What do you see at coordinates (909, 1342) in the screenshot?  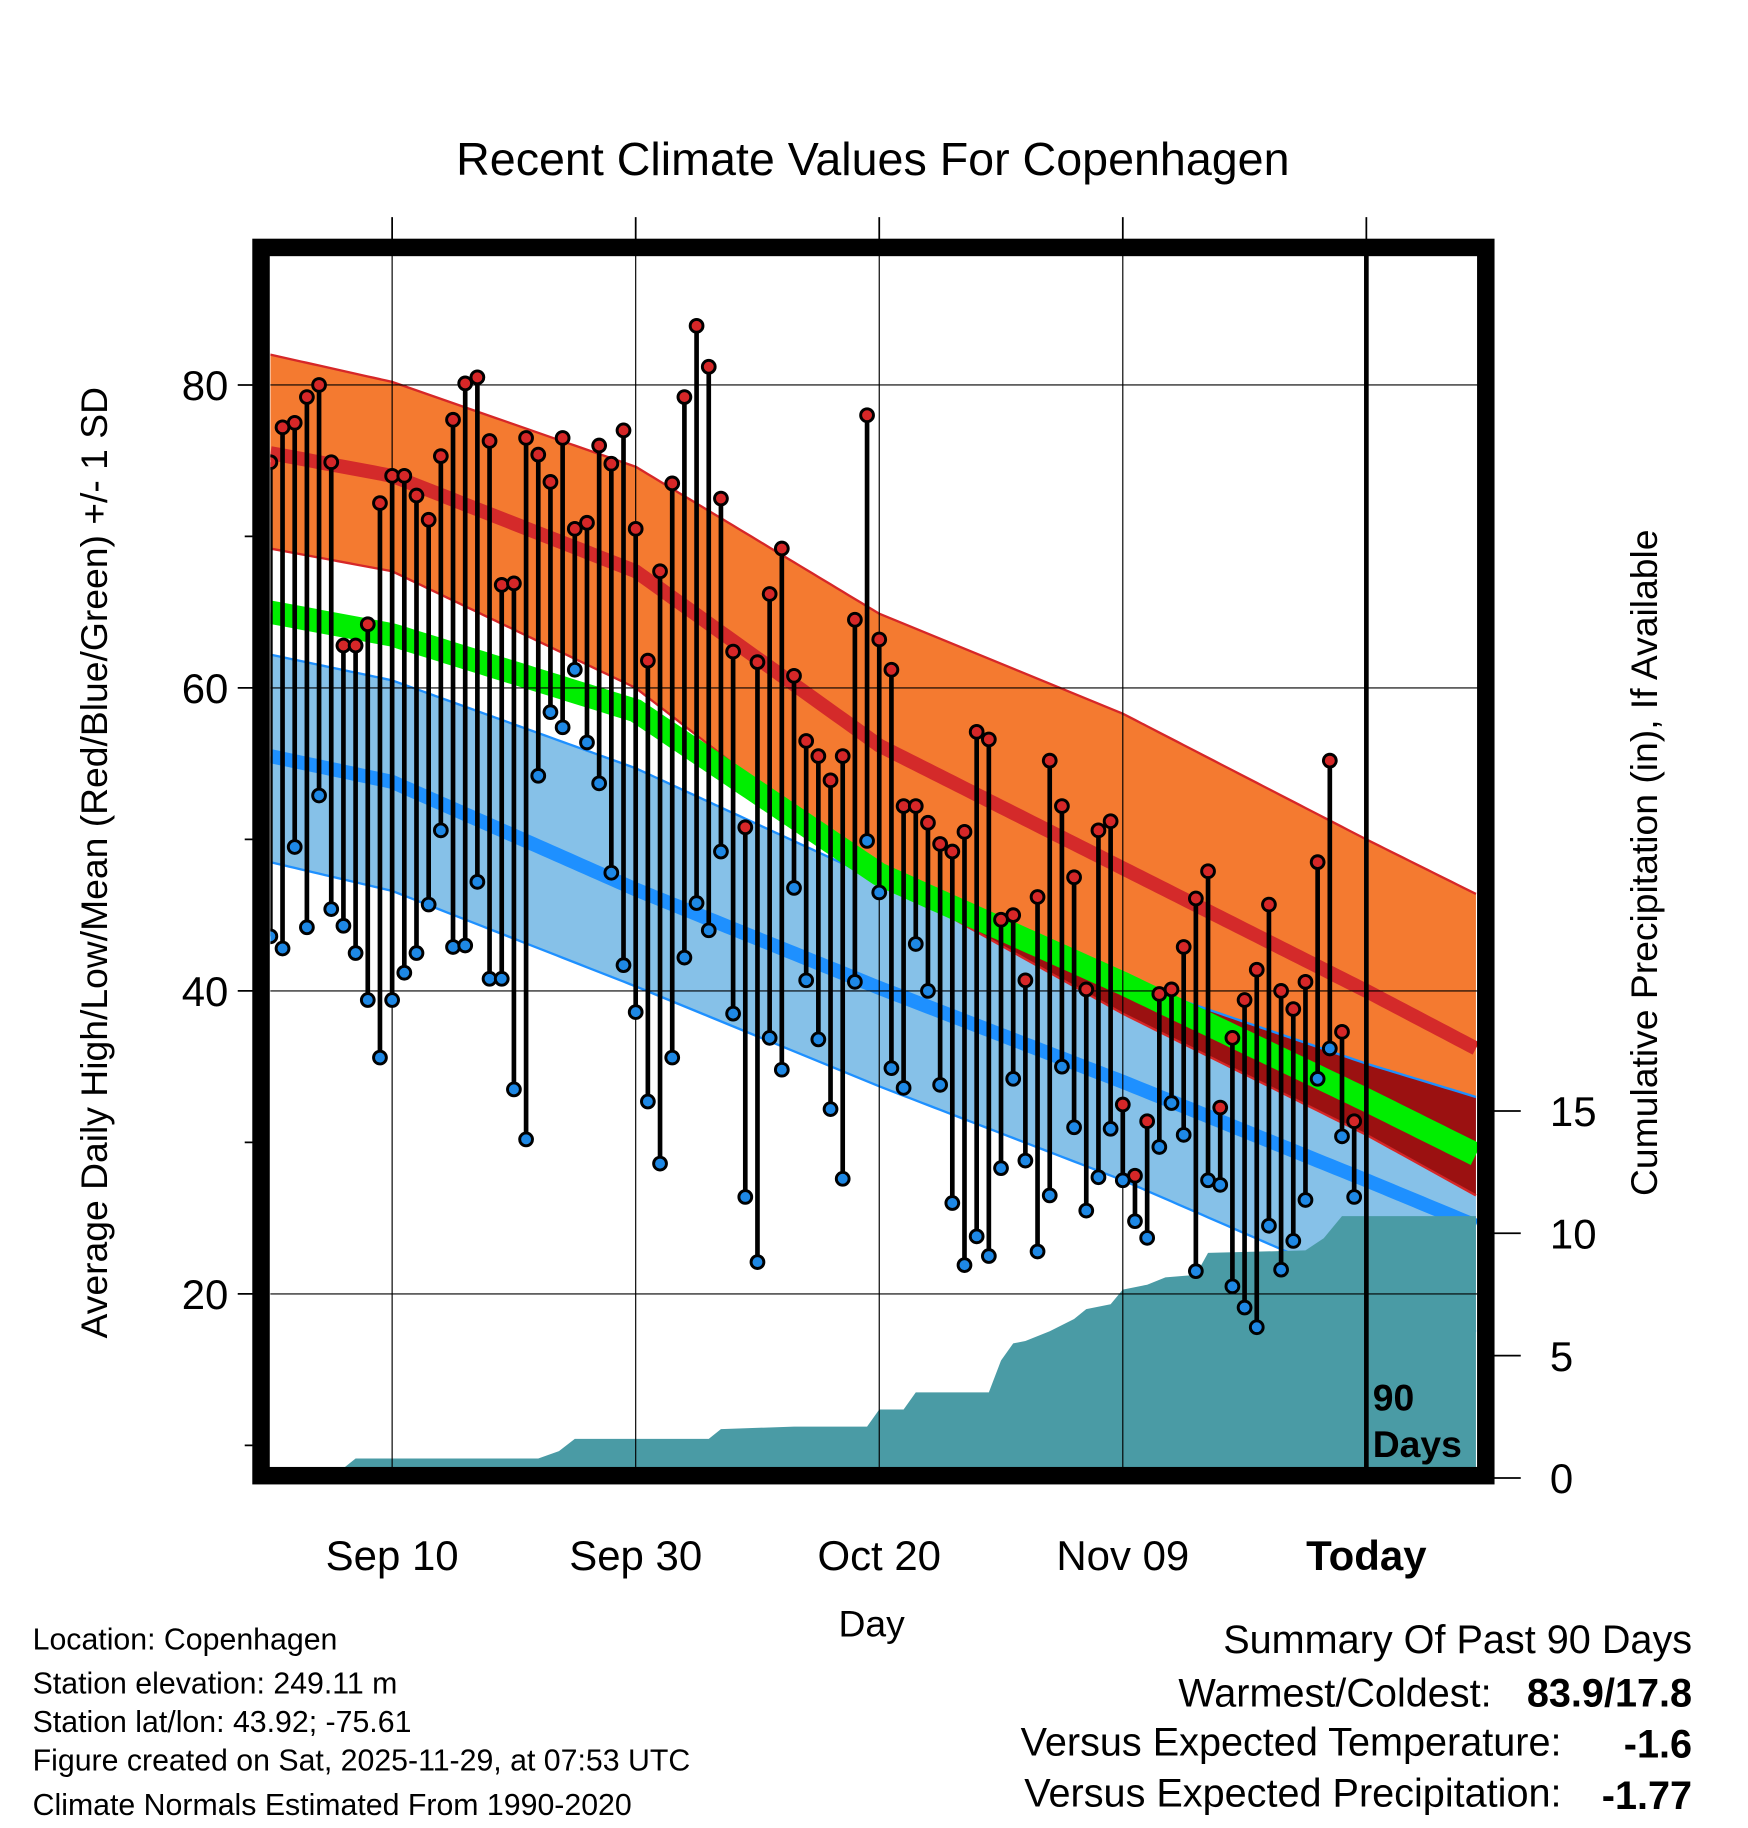 I see `precipitation-area` at bounding box center [909, 1342].